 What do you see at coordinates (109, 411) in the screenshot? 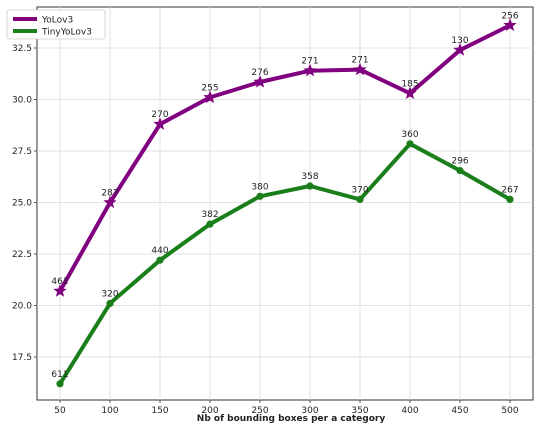
I see `x-tick-label: 100` at bounding box center [109, 411].